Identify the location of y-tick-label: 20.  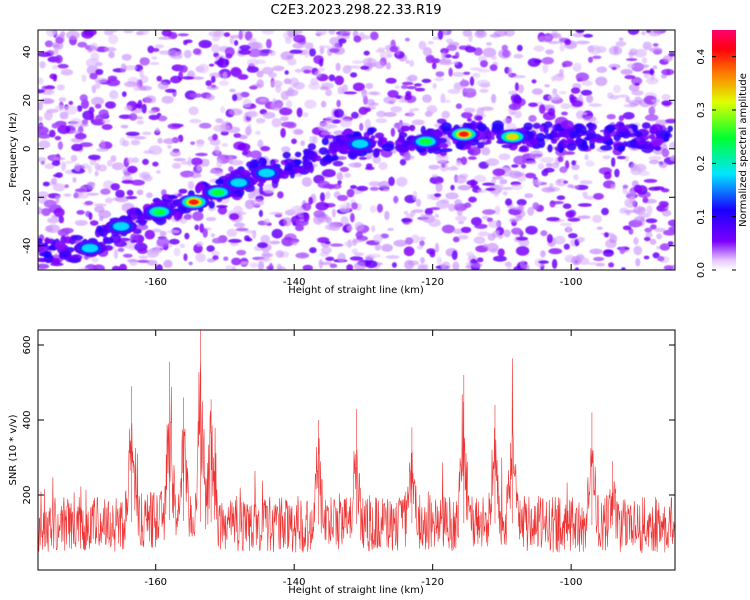
(27, 100).